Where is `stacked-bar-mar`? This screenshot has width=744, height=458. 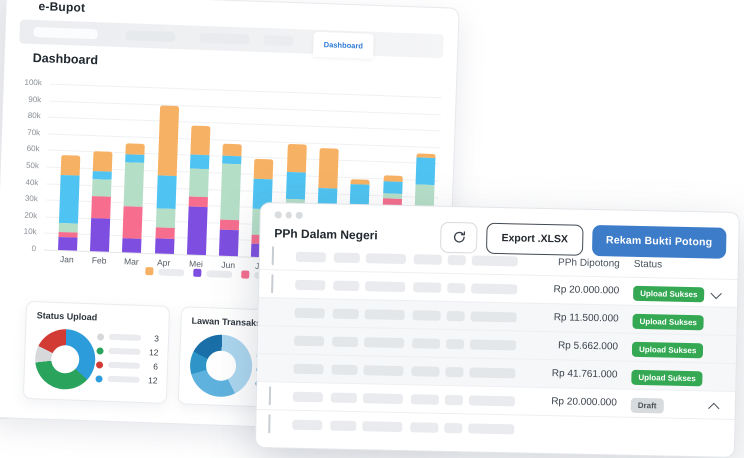
stacked-bar-mar is located at coordinates (134, 198).